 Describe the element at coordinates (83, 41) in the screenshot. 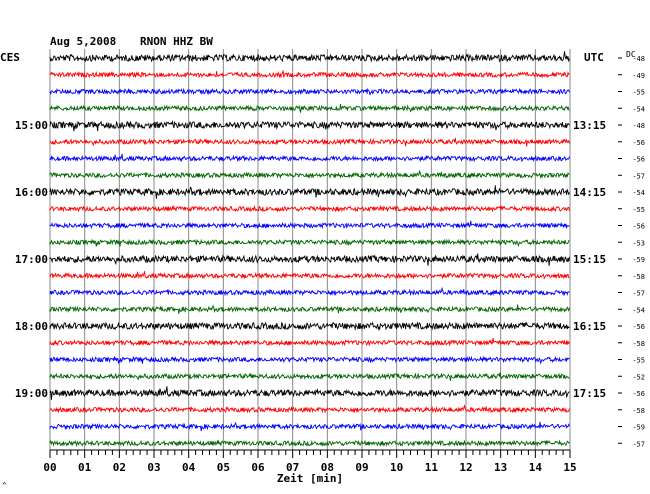

I see `chart-title: Aug 5,2008` at that location.